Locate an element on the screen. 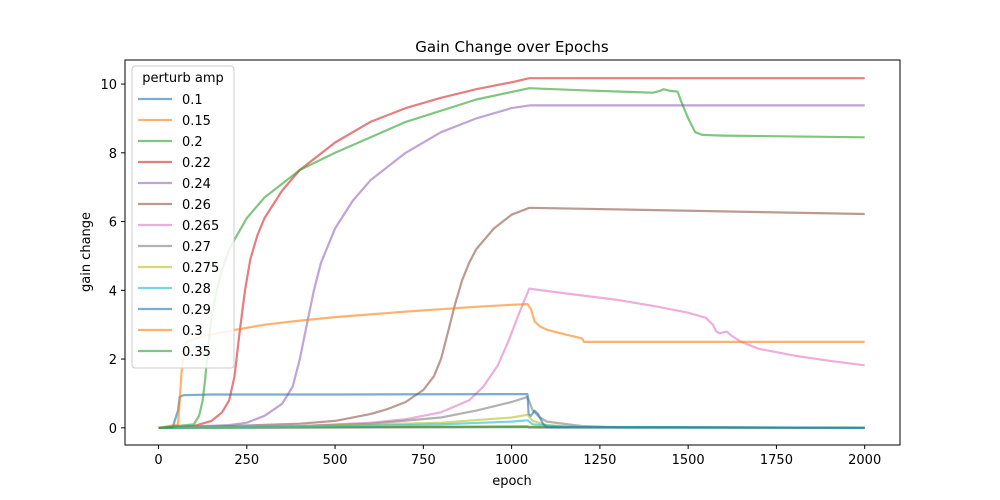 The image size is (1000, 500). chart-title: Gain Change over Epochs is located at coordinates (512, 47).